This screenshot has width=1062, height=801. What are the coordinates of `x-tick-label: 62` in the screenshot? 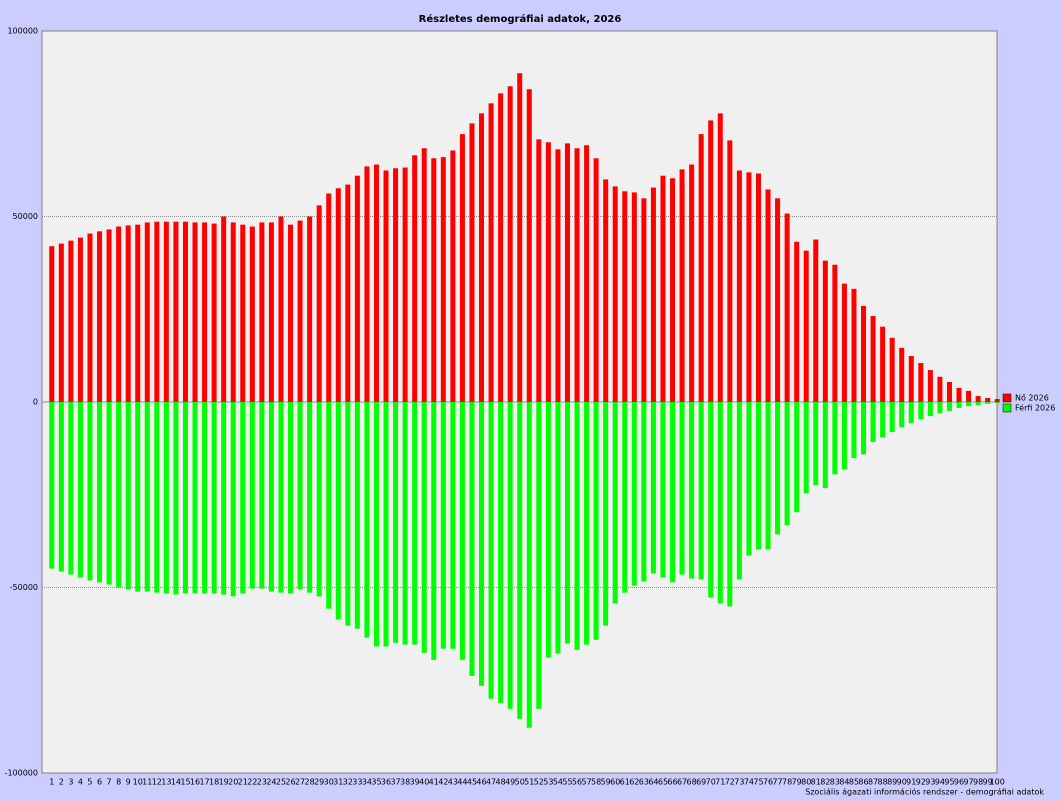 It's located at (634, 782).